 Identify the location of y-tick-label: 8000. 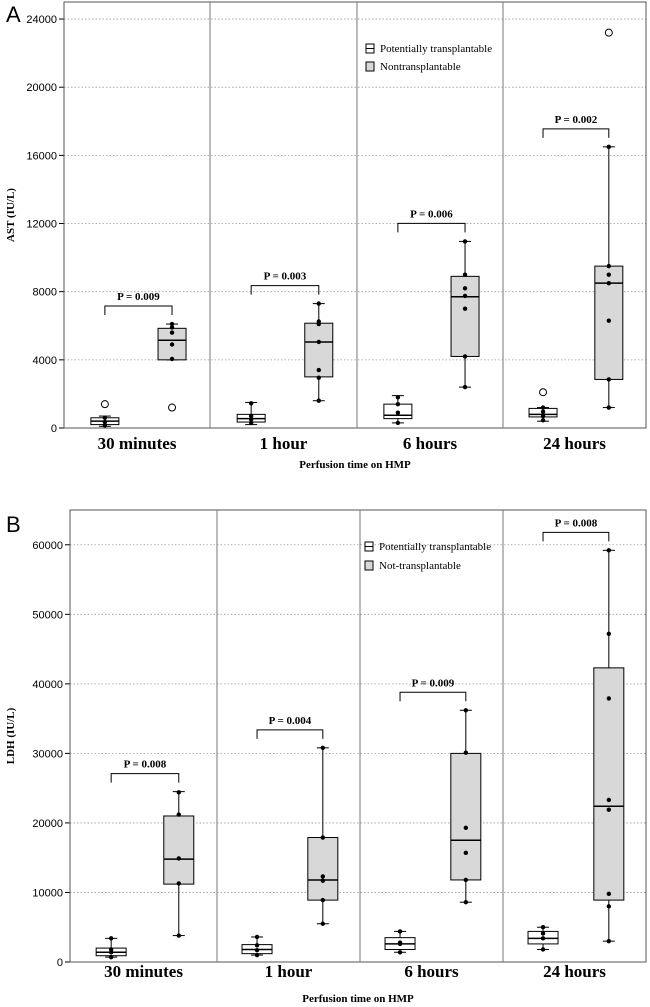
(45, 293).